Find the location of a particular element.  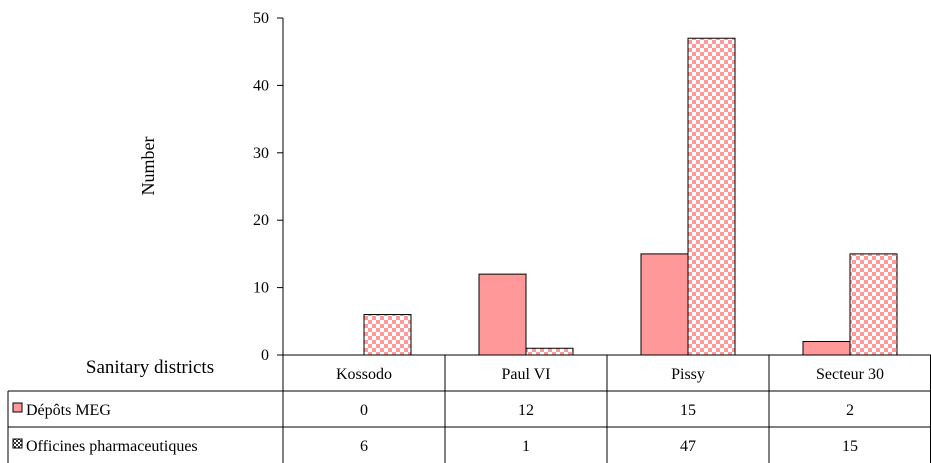

data-label: 1 is located at coordinates (526, 446).